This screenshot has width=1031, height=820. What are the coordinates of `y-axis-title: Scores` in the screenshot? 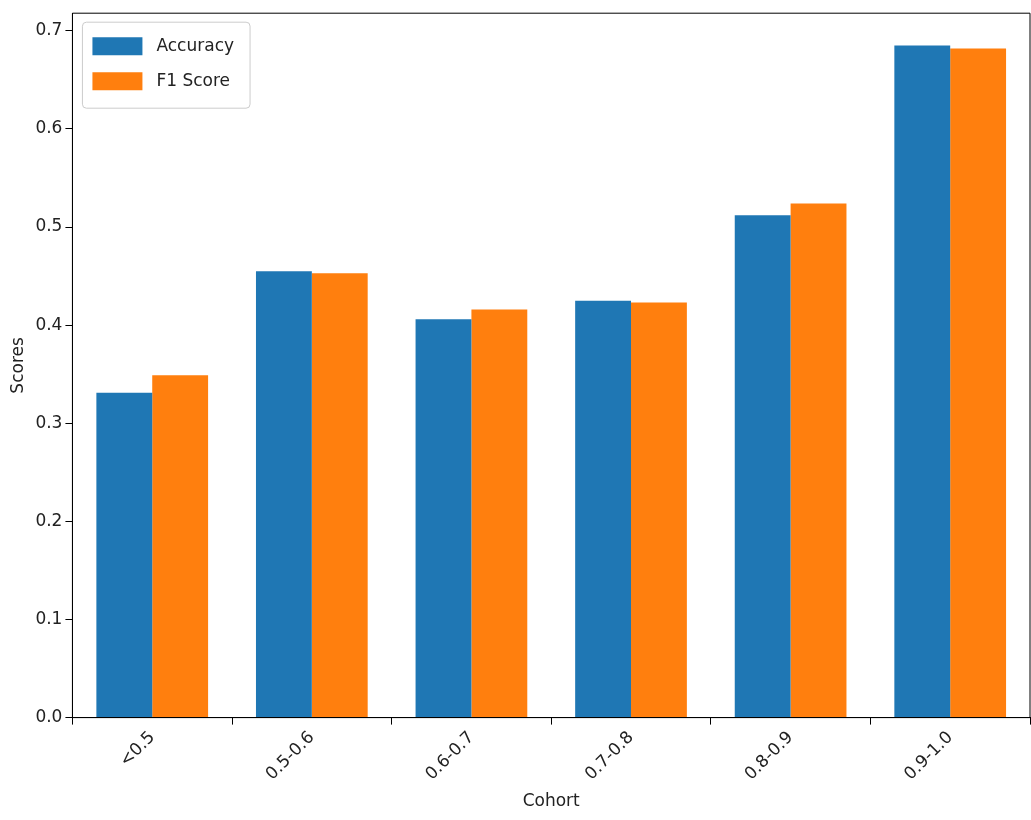 It's located at (16, 365).